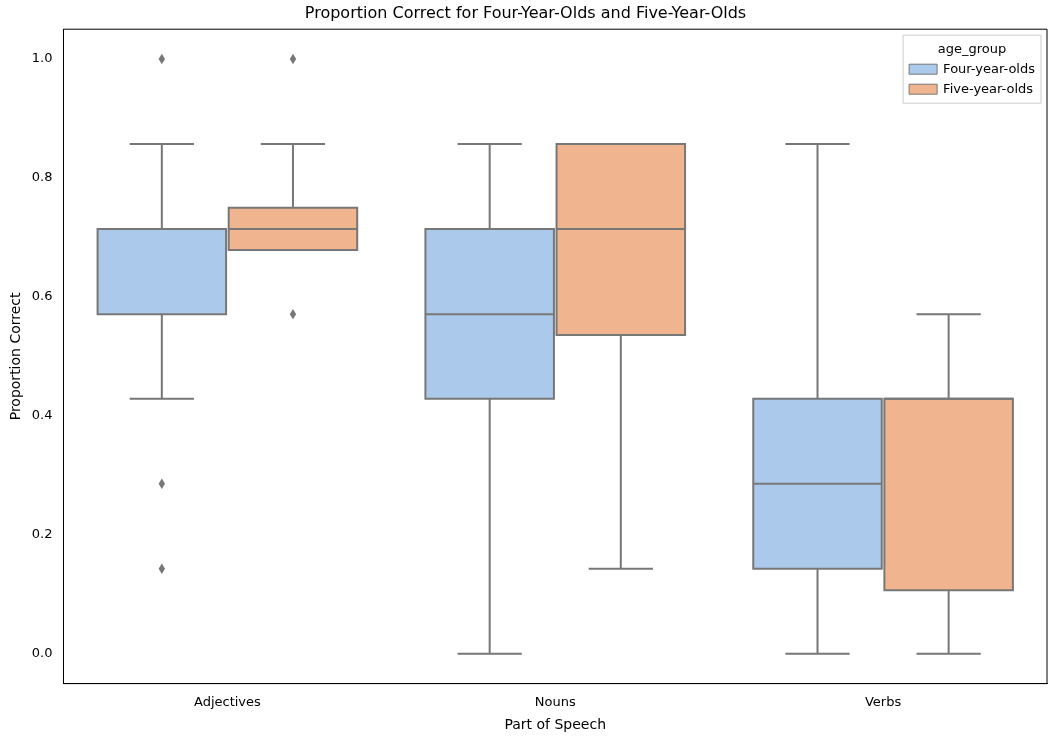 This screenshot has height=742, width=1053. I want to click on chart-title: Proportion Correct for Four-Year-Olds and Five-Year-Olds, so click(525, 12).